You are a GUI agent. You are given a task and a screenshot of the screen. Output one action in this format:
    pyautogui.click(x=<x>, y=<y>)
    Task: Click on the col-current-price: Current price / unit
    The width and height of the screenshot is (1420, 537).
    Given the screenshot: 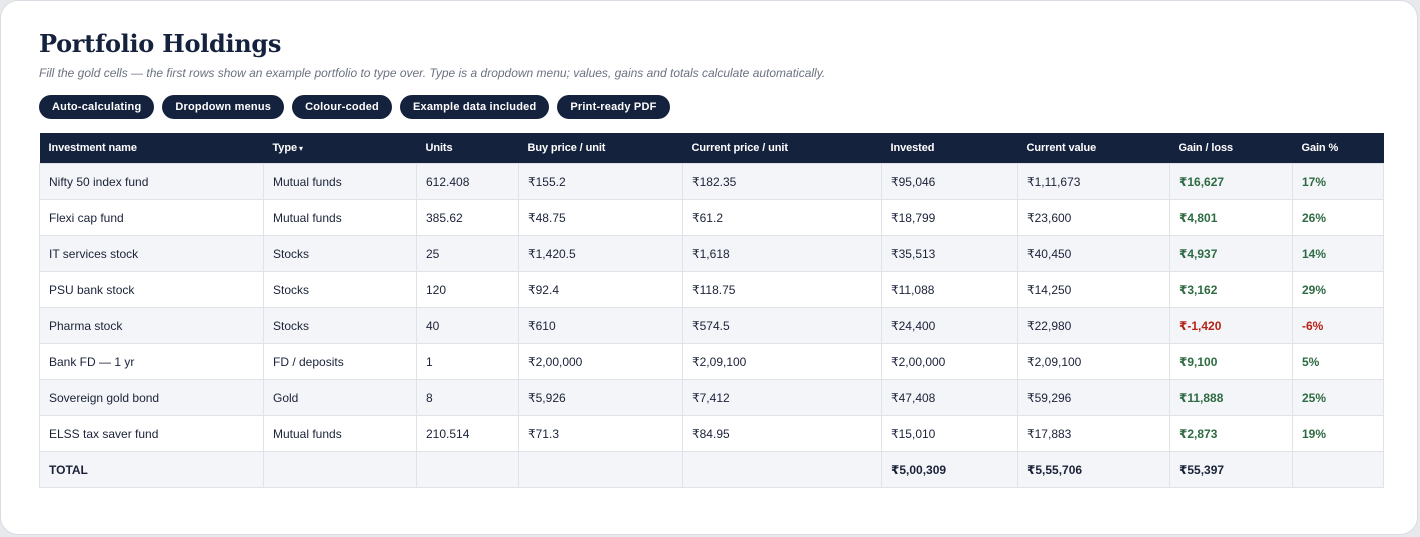 What is the action you would take?
    pyautogui.click(x=782, y=148)
    